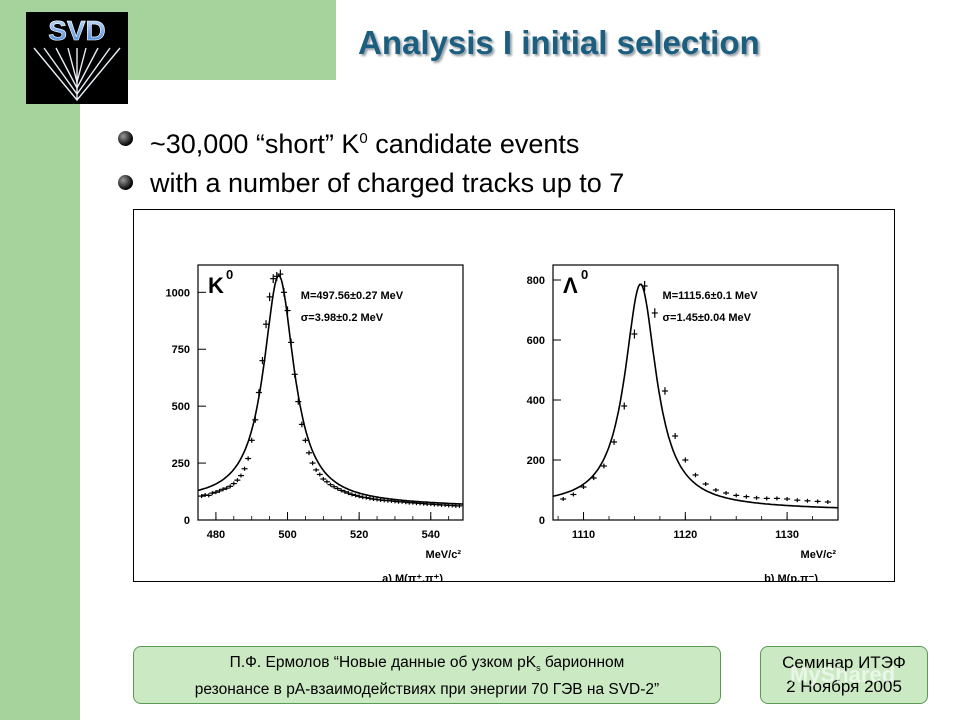 The height and width of the screenshot is (720, 960). Describe the element at coordinates (538, 668) in the screenshot. I see `citation-subscript: s` at that location.